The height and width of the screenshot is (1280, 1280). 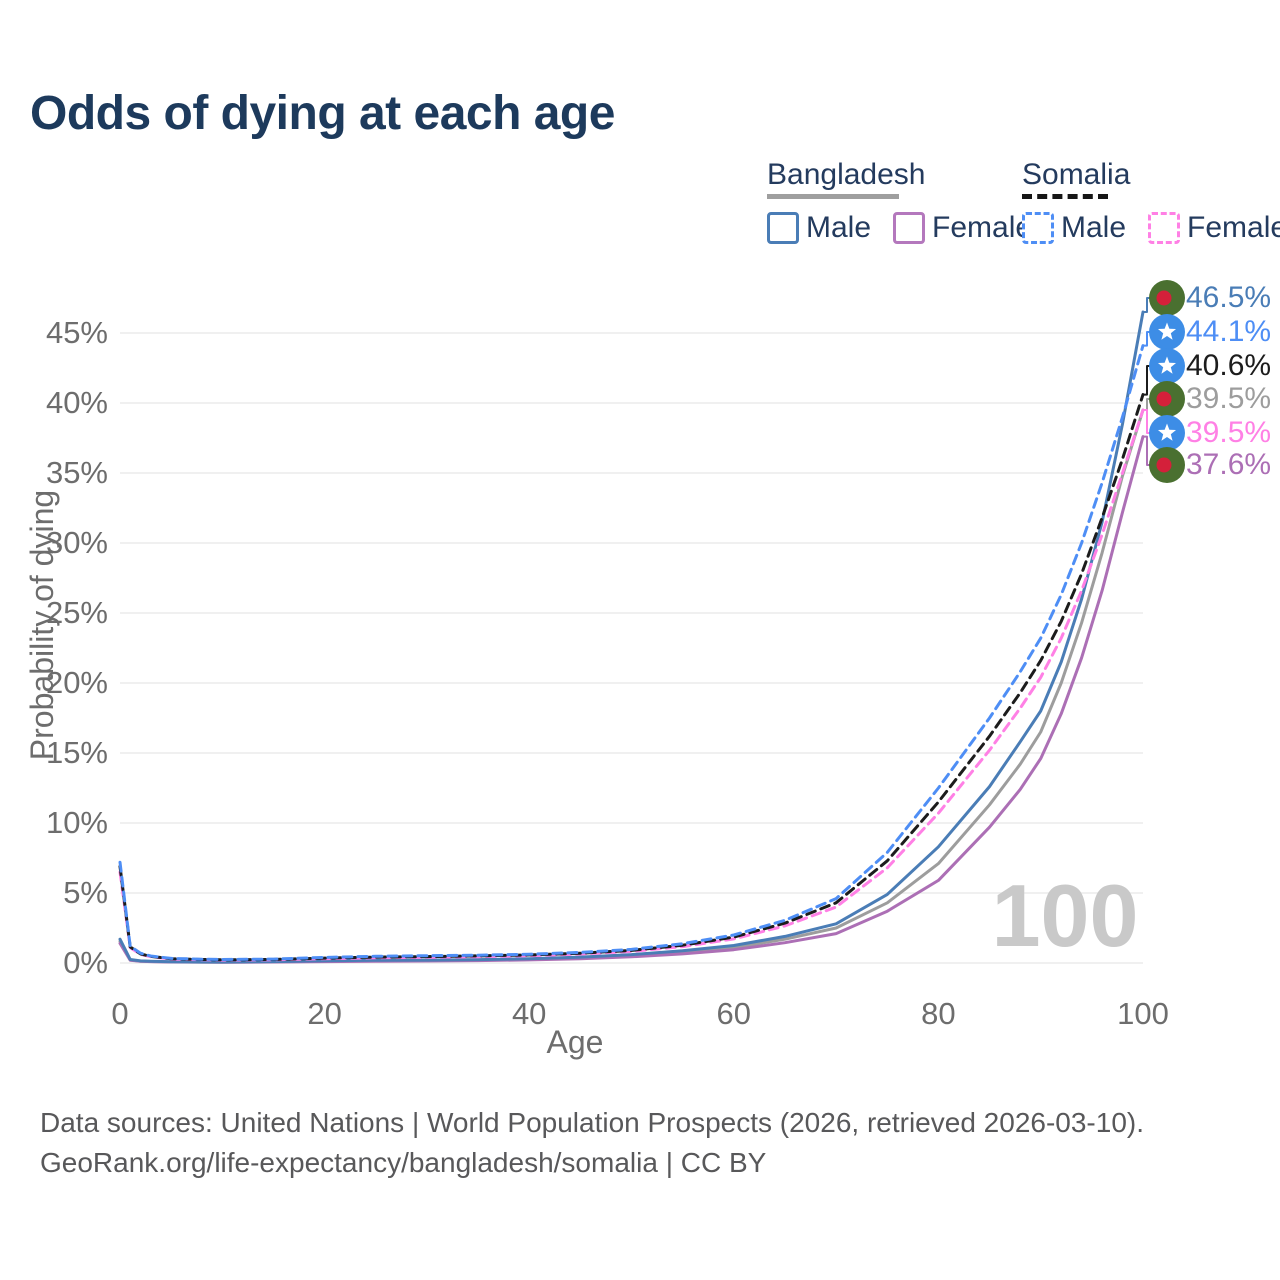 What do you see at coordinates (783, 228) in the screenshot?
I see `bangladesh-male-swatch-icon` at bounding box center [783, 228].